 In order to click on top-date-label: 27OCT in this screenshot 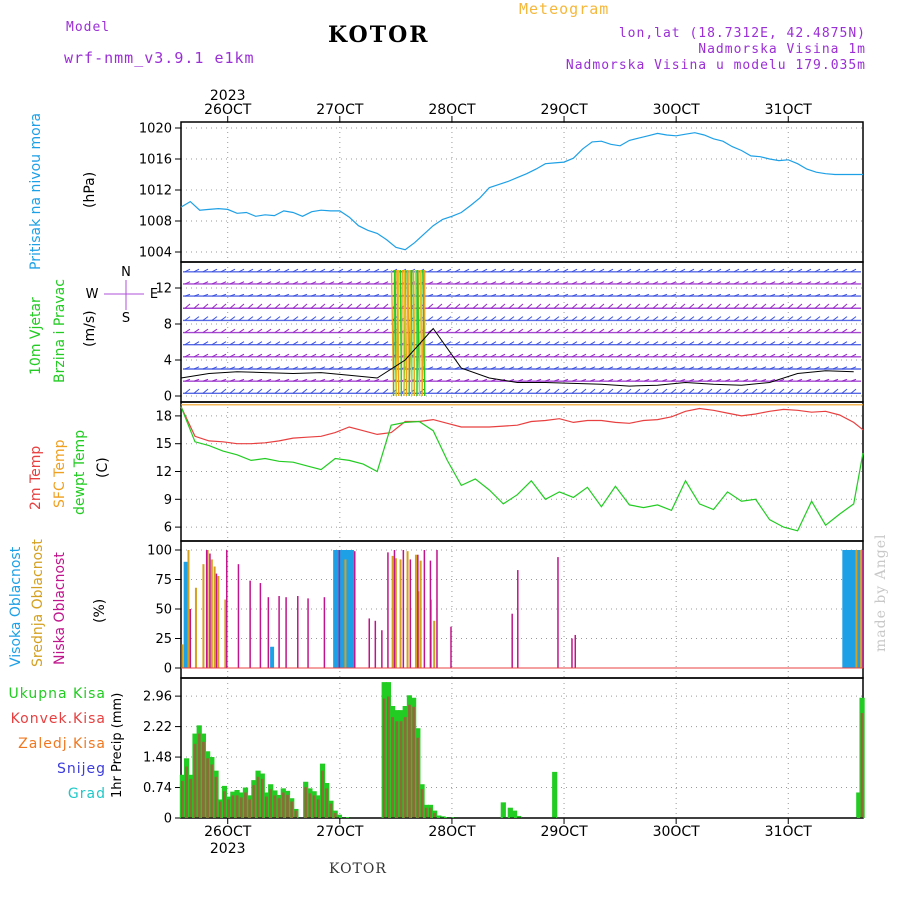, I will do `click(340, 110)`.